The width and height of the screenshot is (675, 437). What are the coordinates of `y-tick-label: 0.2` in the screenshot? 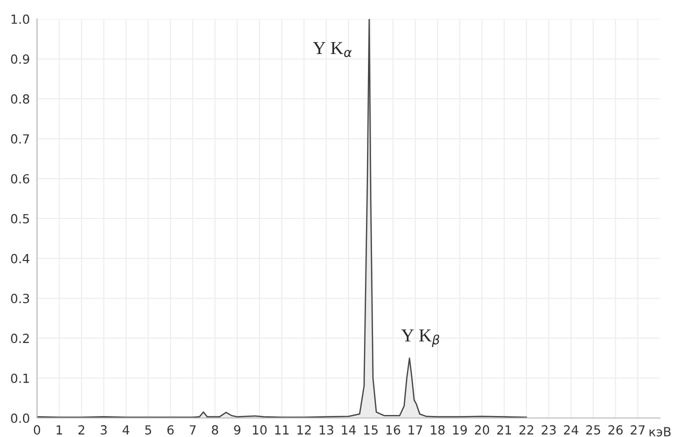 It's located at (20, 339).